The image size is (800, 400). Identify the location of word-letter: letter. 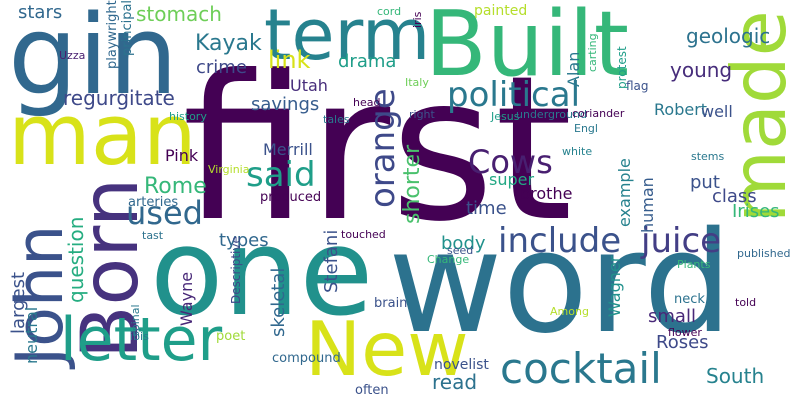
(141, 340).